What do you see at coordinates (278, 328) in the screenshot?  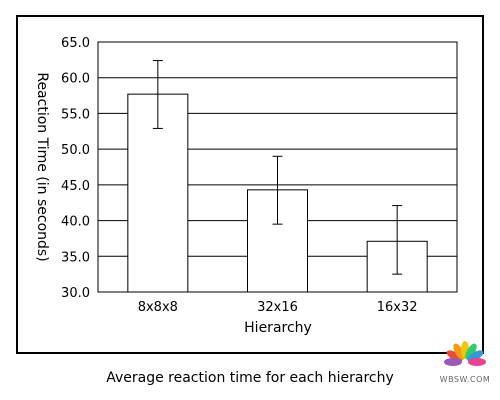 I see `x-axis-label: Hierarchy` at bounding box center [278, 328].